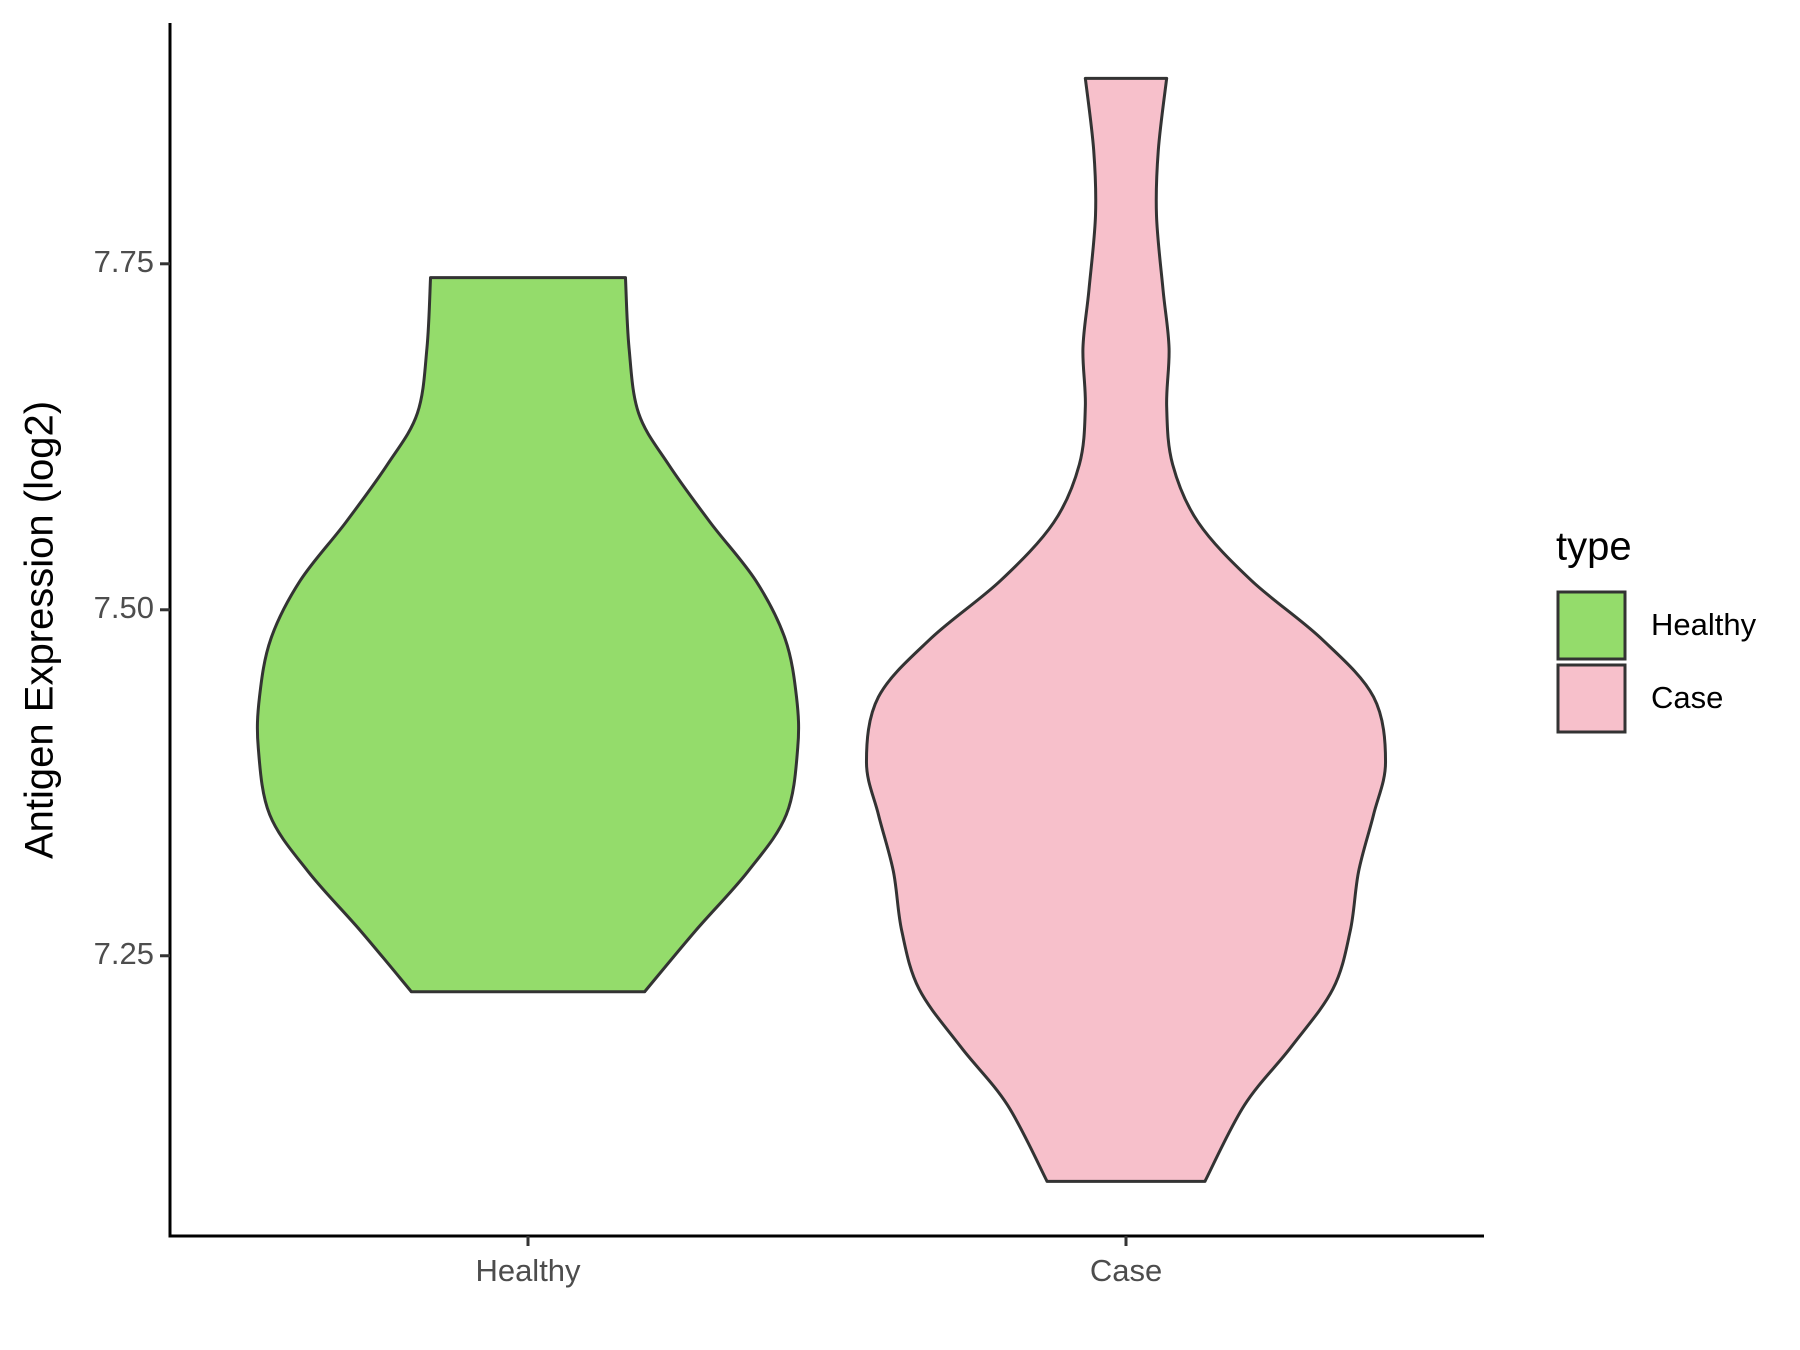 This screenshot has width=1800, height=1350. Describe the element at coordinates (124, 607) in the screenshot. I see `y-tick-label: 7.50` at that location.